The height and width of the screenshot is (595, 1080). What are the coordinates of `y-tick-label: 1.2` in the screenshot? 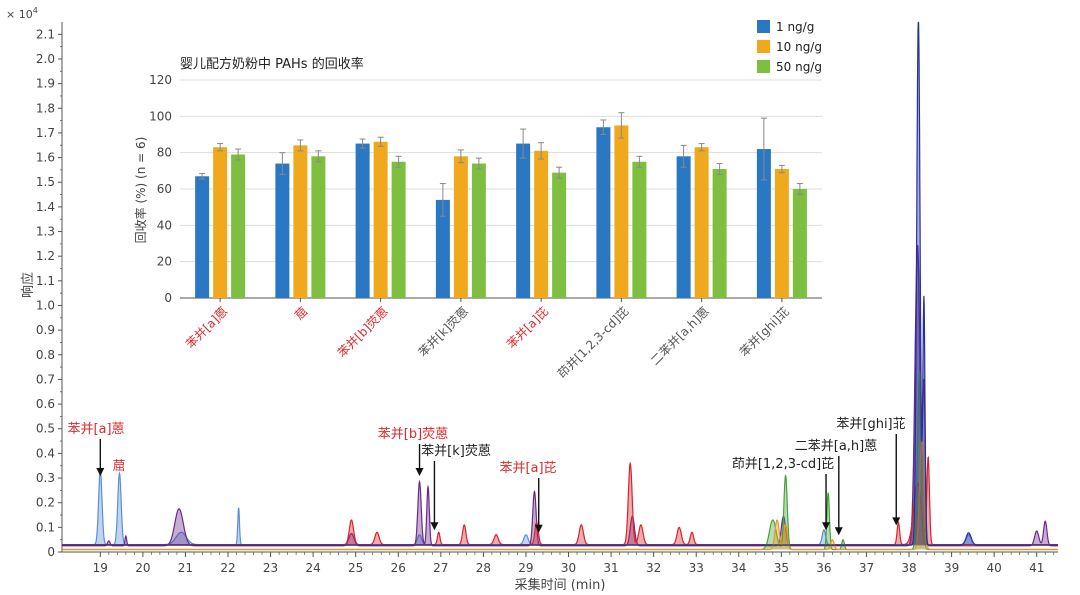 It's located at (45, 256).